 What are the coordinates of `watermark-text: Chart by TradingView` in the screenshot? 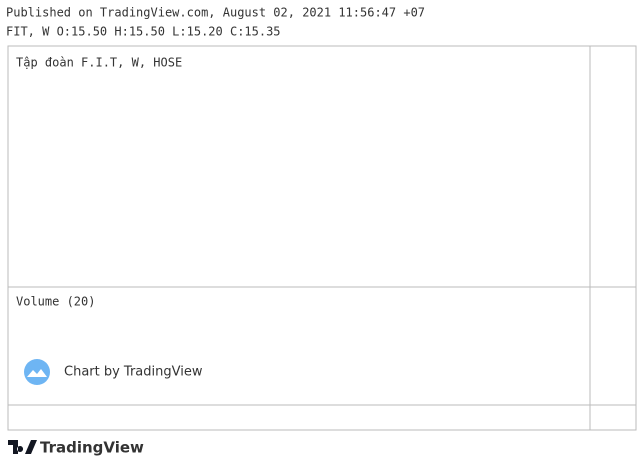 It's located at (133, 372).